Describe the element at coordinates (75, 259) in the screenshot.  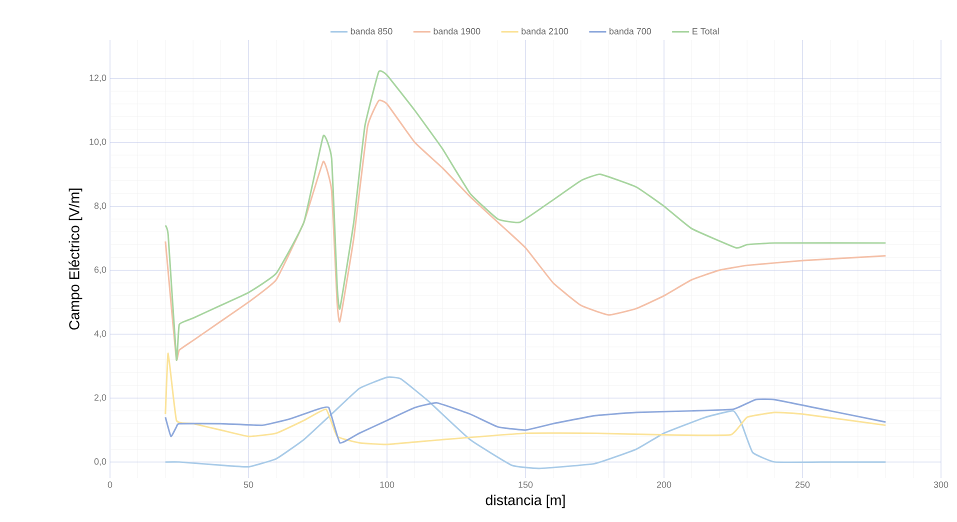
I see `y-axis-title: Campo Eléctrico [V/m]` at that location.